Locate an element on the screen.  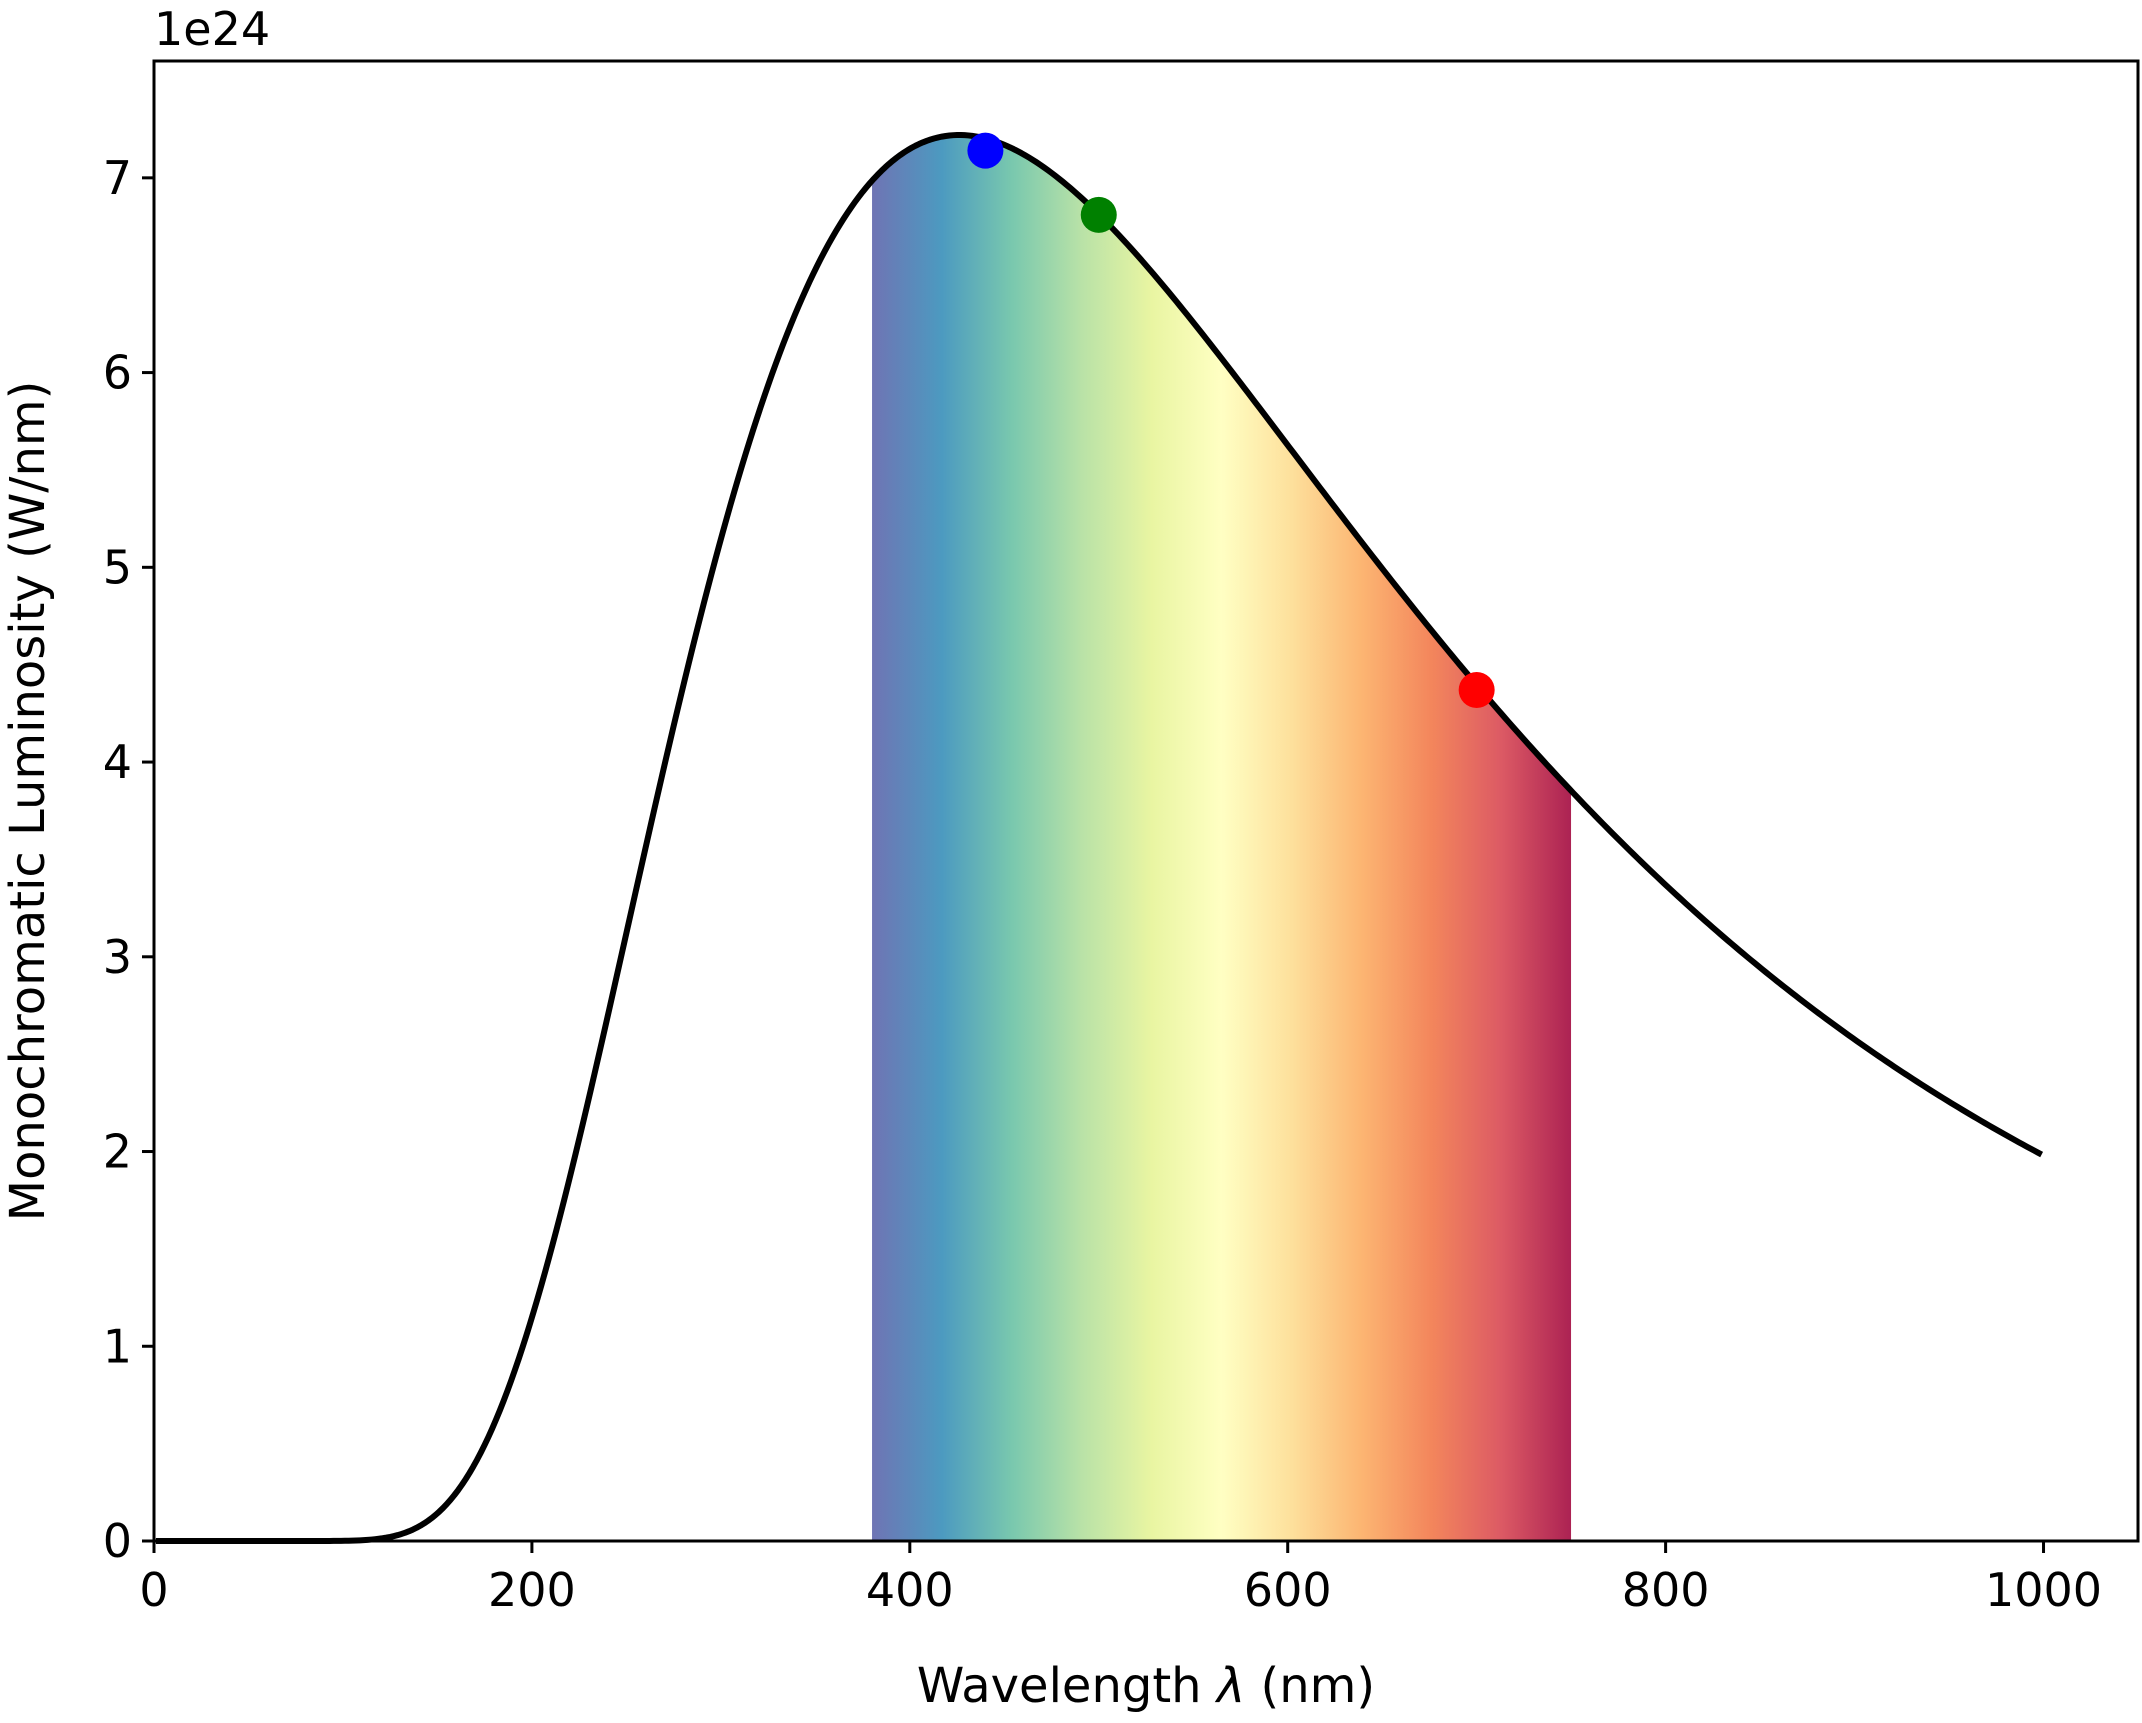
y-axis-label: Monochromatic Luminosity (W/nm) is located at coordinates (28, 801).